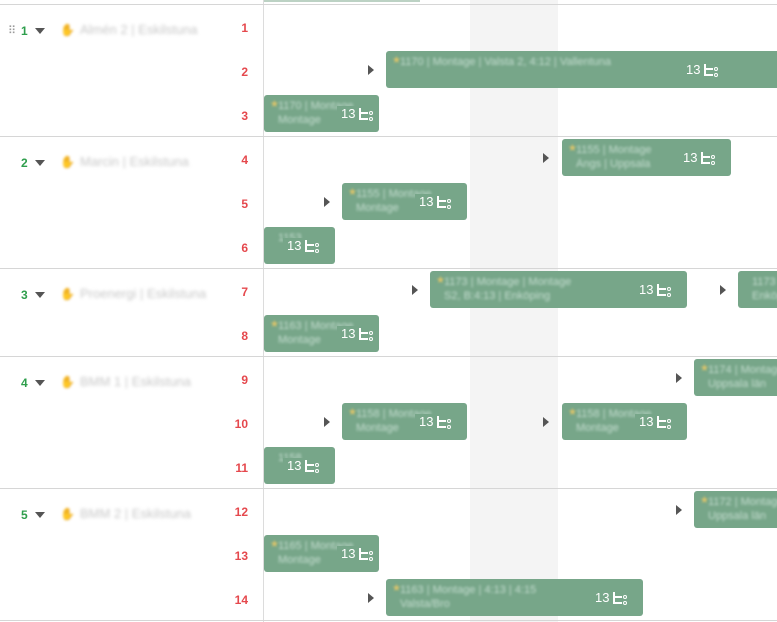 Image resolution: width=777 pixels, height=622 pixels. I want to click on task-bar: ★ 1174 | Montage Uppsala län 13, so click(735, 377).